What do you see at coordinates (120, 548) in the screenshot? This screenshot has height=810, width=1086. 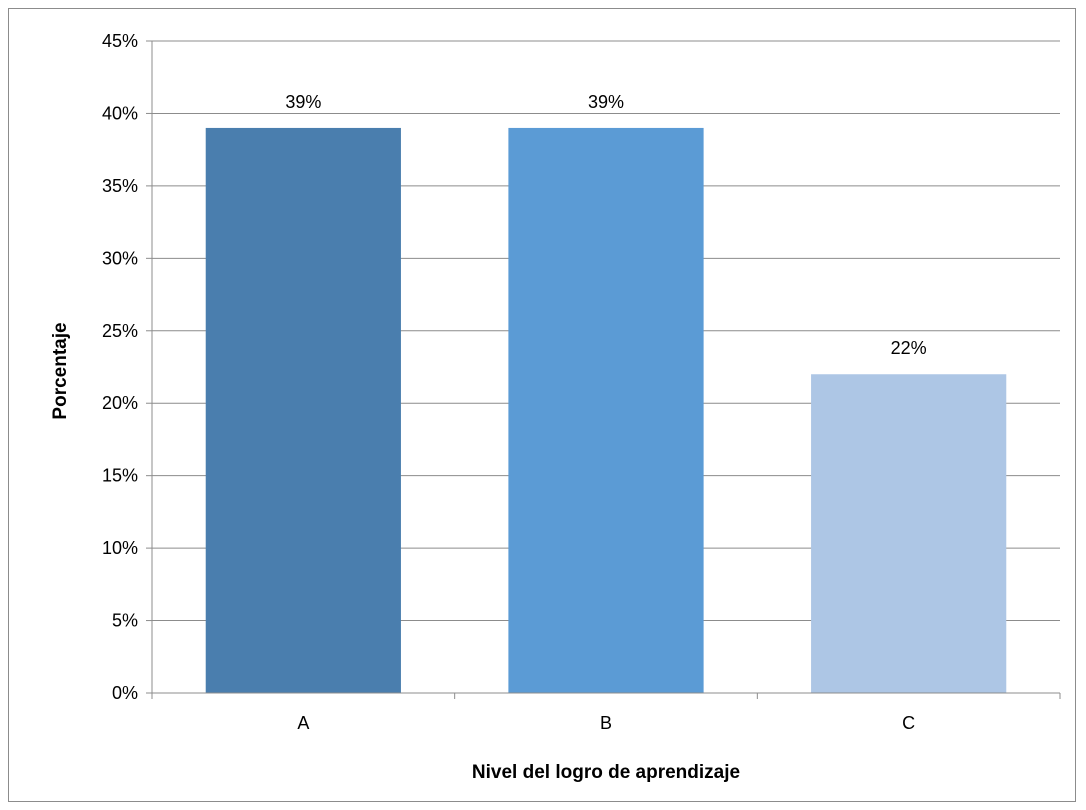 I see `y-tick-label: 10%` at bounding box center [120, 548].